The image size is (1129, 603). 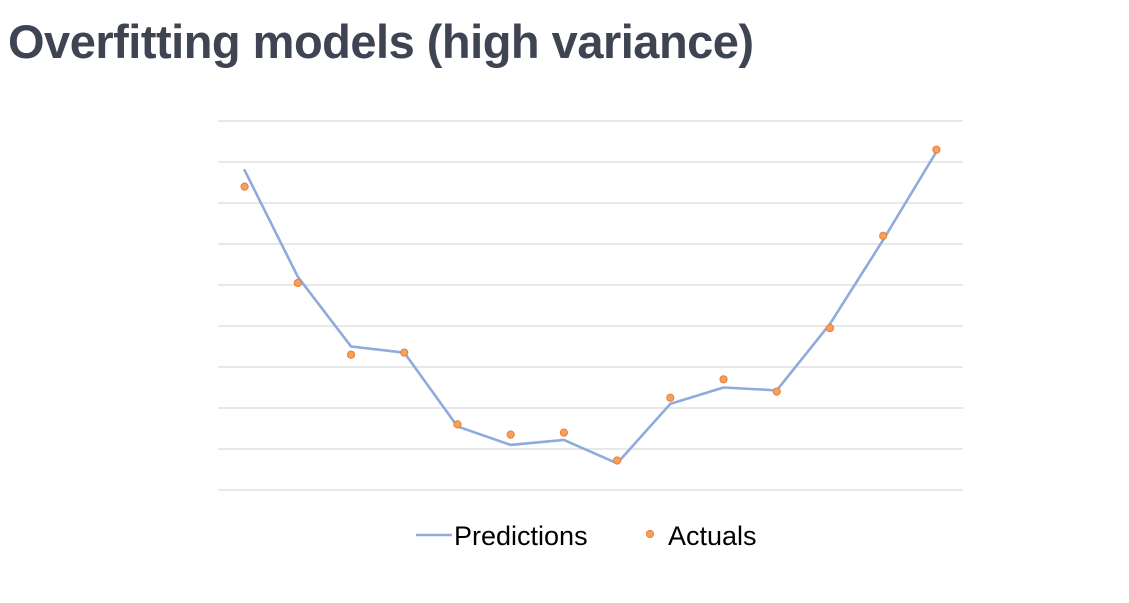 What do you see at coordinates (381, 41) in the screenshot?
I see `slide-title: Overfitting models (high variance)` at bounding box center [381, 41].